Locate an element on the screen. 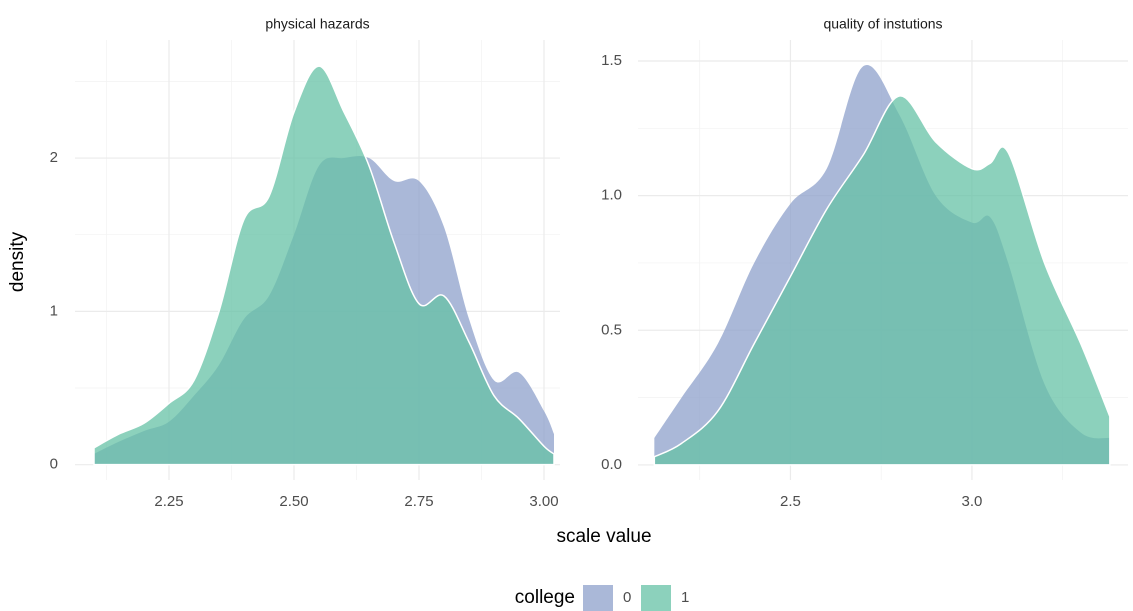 This screenshot has height=611, width=1133. y-axis-label: density is located at coordinates (17, 261).